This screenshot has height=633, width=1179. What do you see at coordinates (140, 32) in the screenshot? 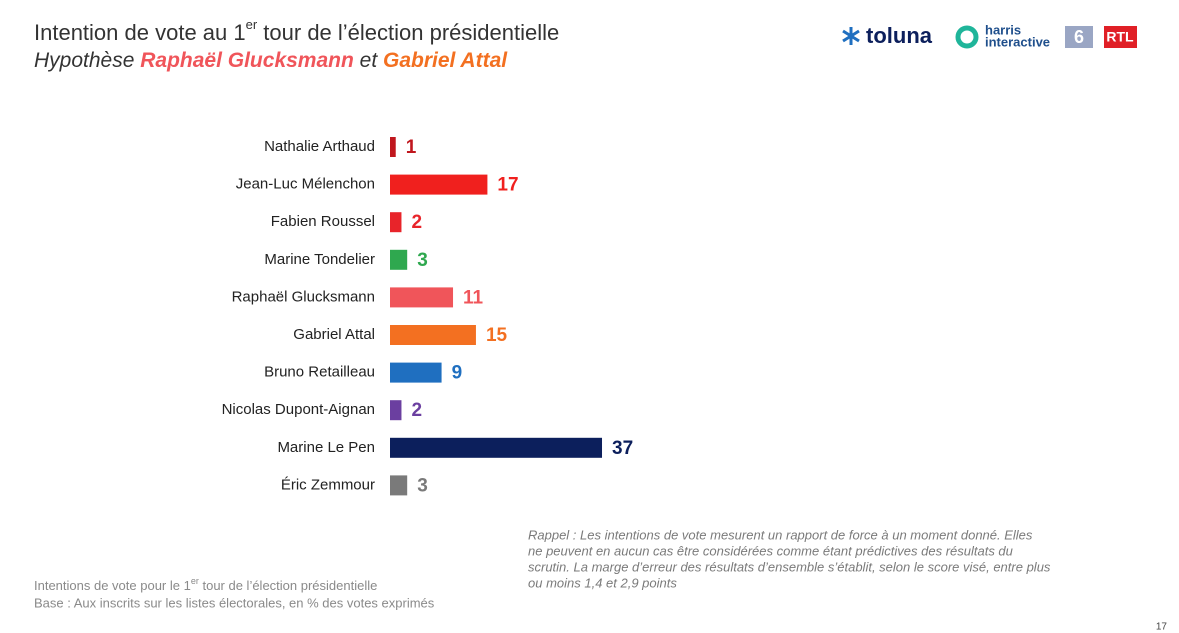
I see `title-text: Intention de vote au 1` at bounding box center [140, 32].